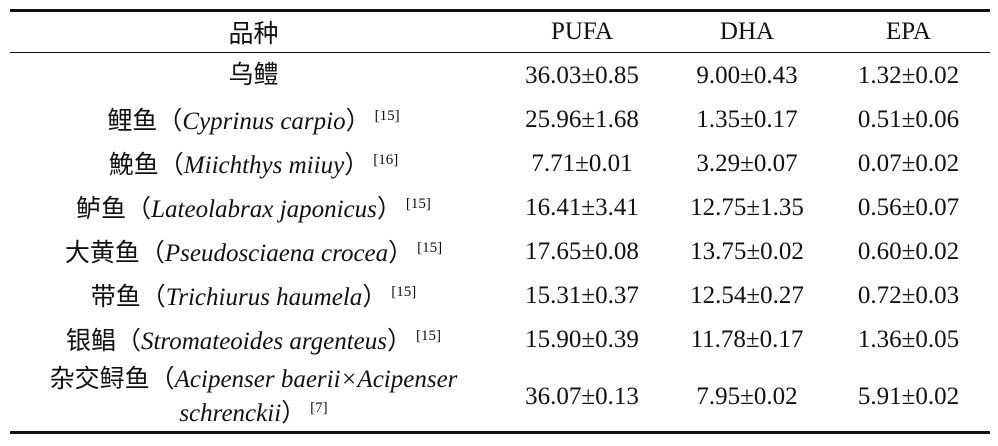 The height and width of the screenshot is (446, 998). I want to click on species-cell: 大黄鱼（Pseudosciaena crocea） [15], so click(253, 251).